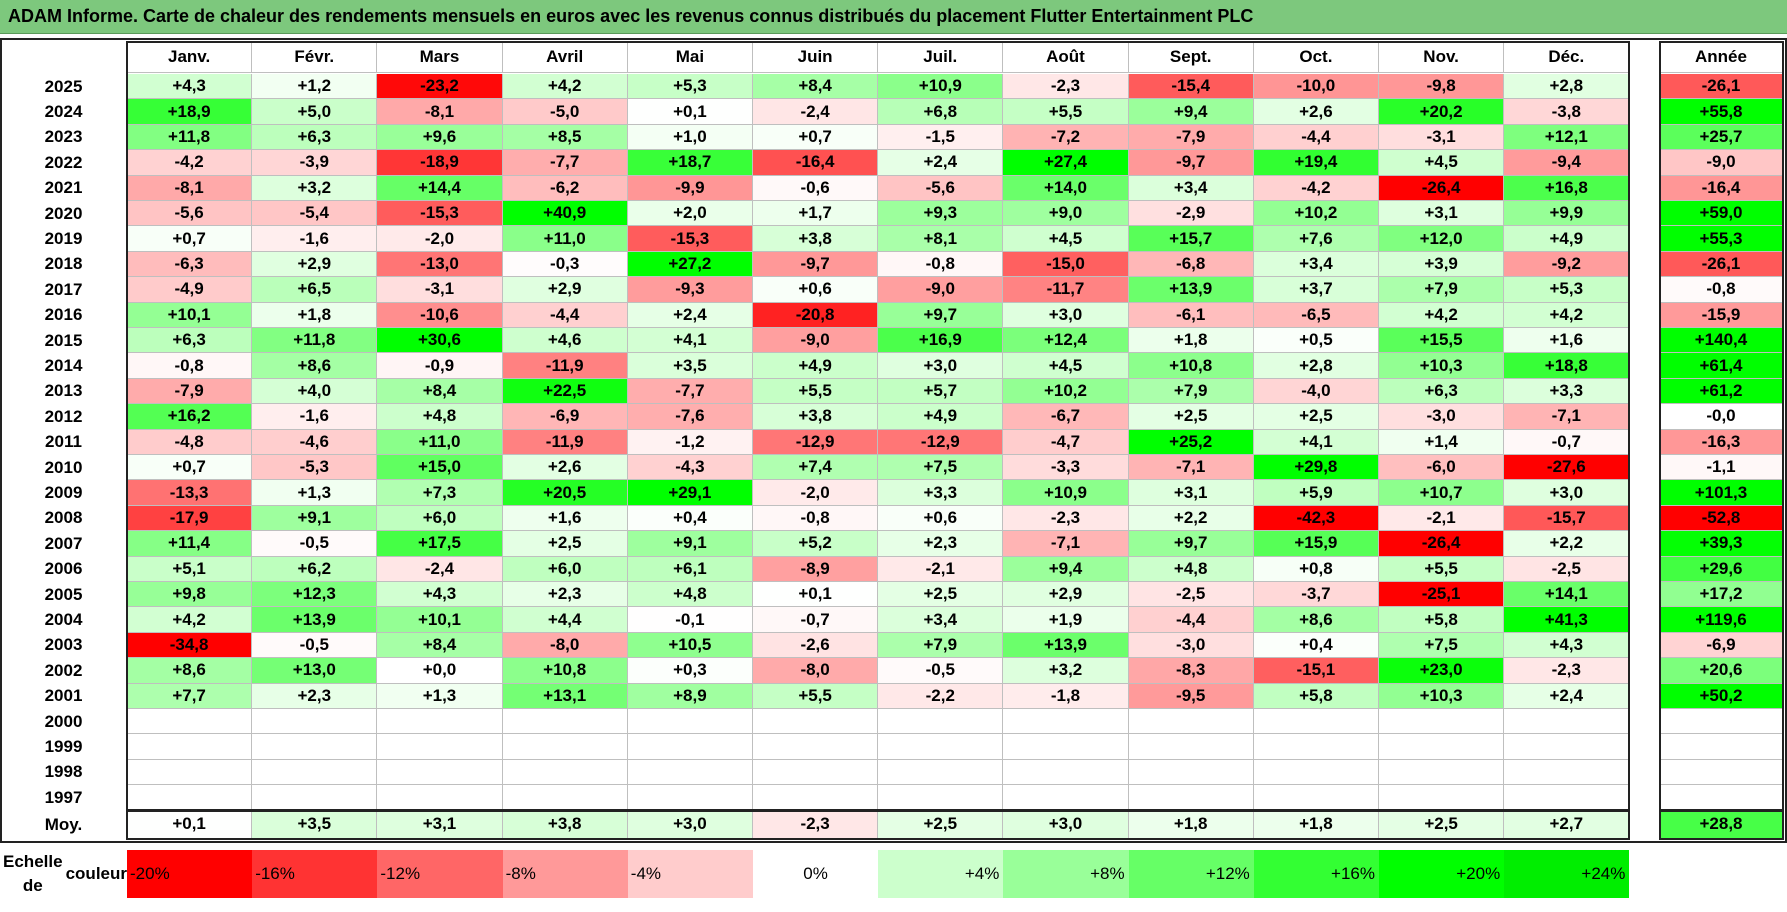  I want to click on heatmap-cell: +27,4, so click(1066, 163).